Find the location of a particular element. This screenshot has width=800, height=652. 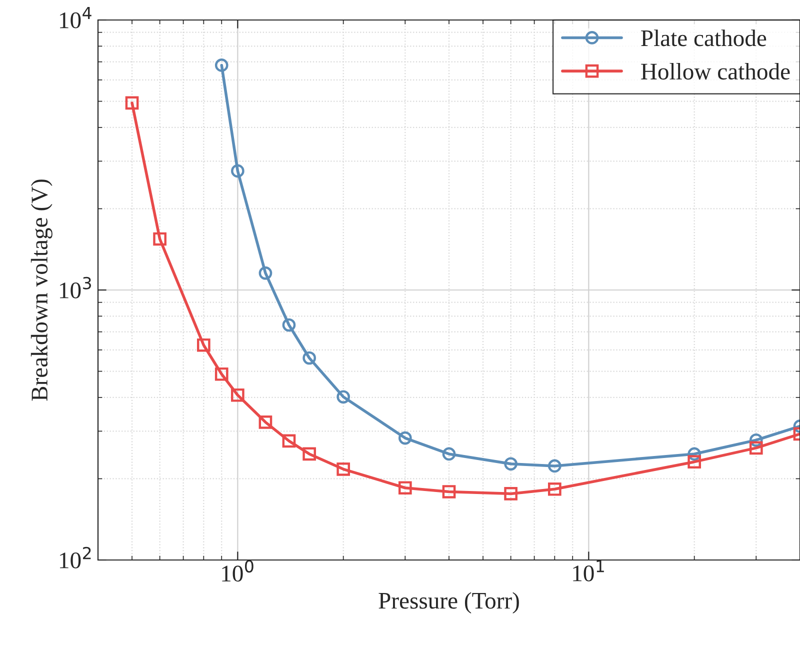

x-tick-label: 10$^{1}$ is located at coordinates (588, 571).